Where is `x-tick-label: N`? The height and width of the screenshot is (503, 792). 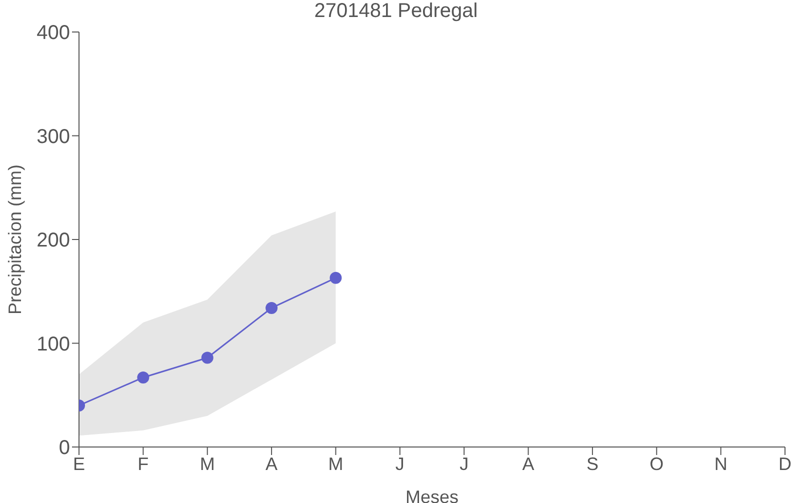 x-tick-label: N is located at coordinates (721, 464).